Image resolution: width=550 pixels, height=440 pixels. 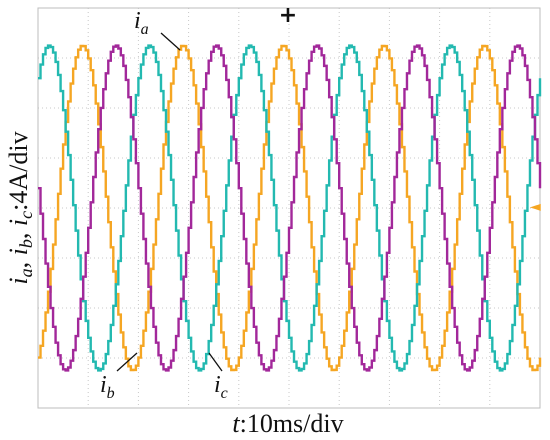 I want to click on leader-line-ic, so click(x=215, y=362).